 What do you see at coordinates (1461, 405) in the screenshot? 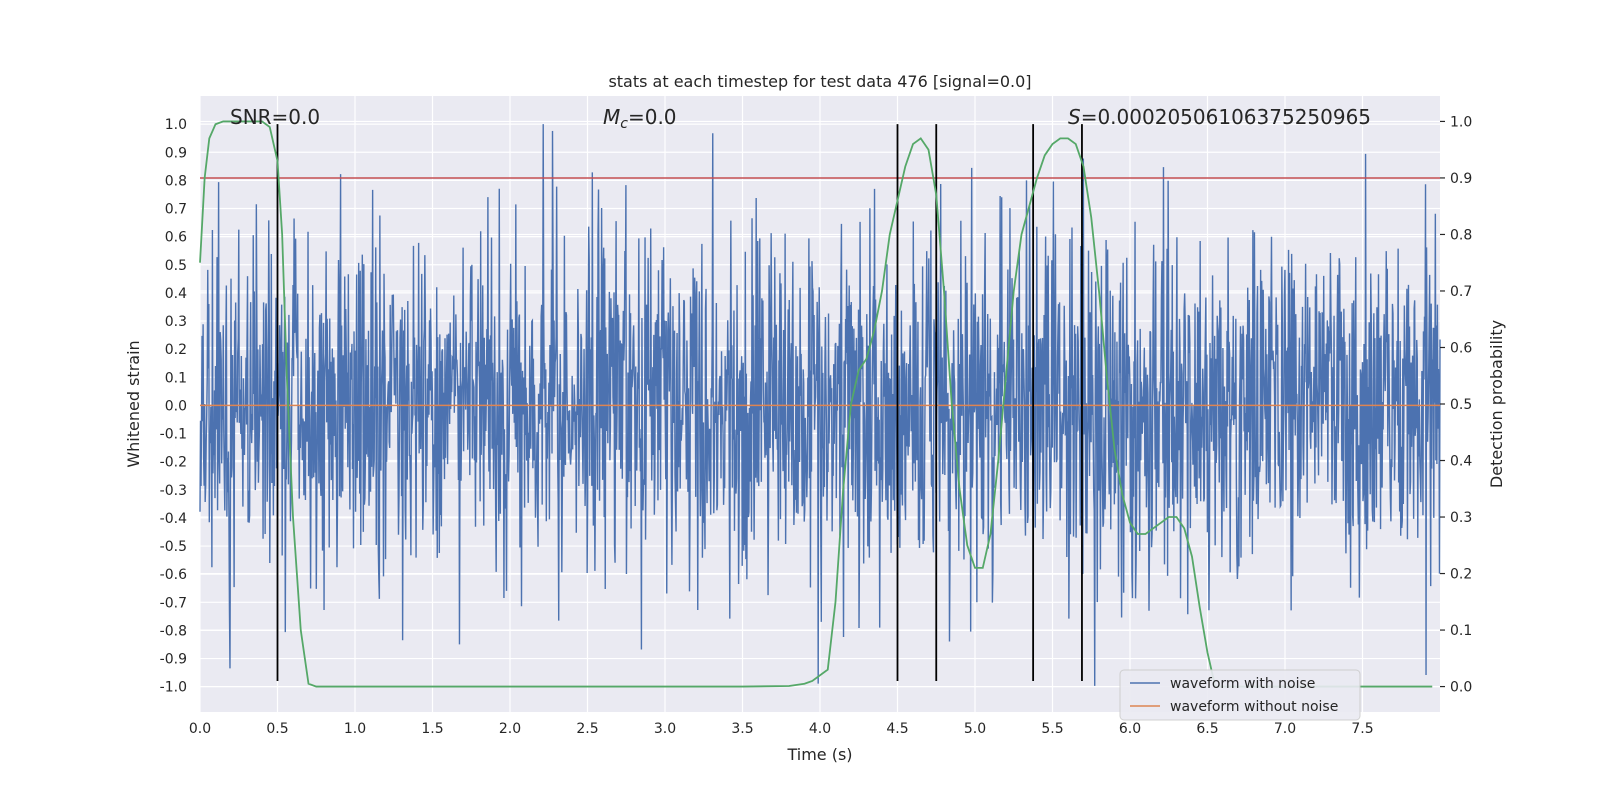
I see `y2-tick-label: 0.5` at bounding box center [1461, 405].